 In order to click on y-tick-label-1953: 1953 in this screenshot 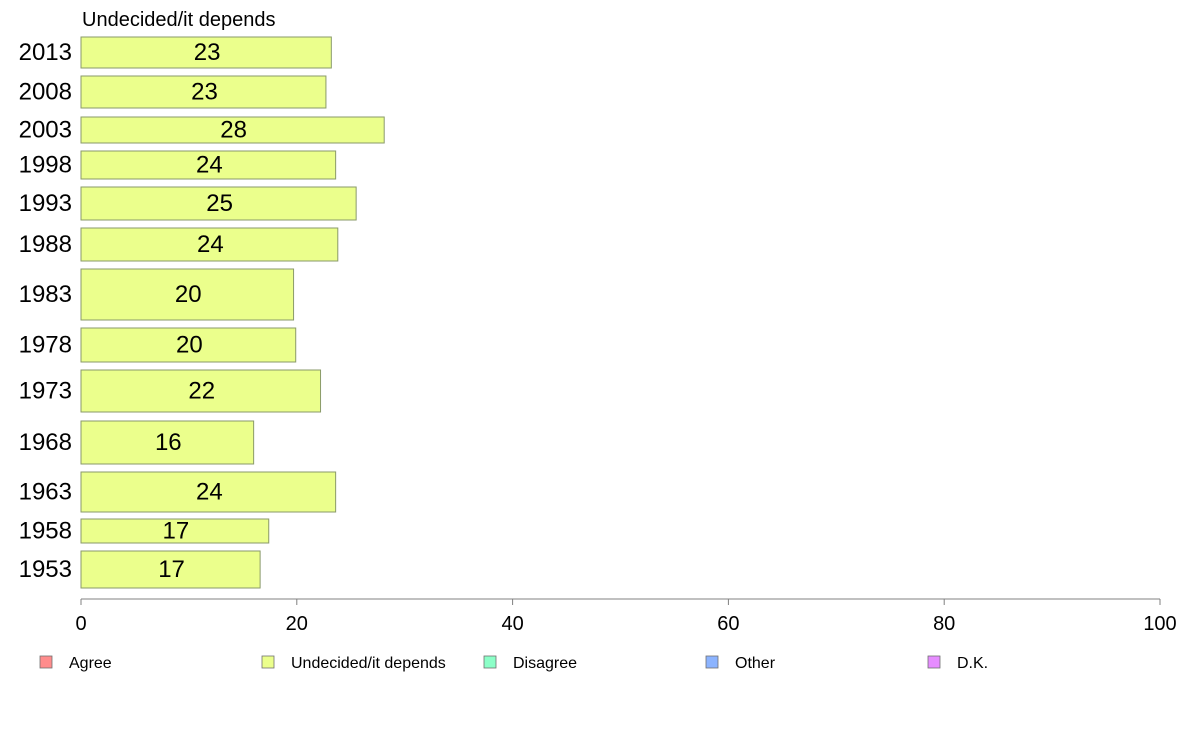, I will do `click(45, 569)`.